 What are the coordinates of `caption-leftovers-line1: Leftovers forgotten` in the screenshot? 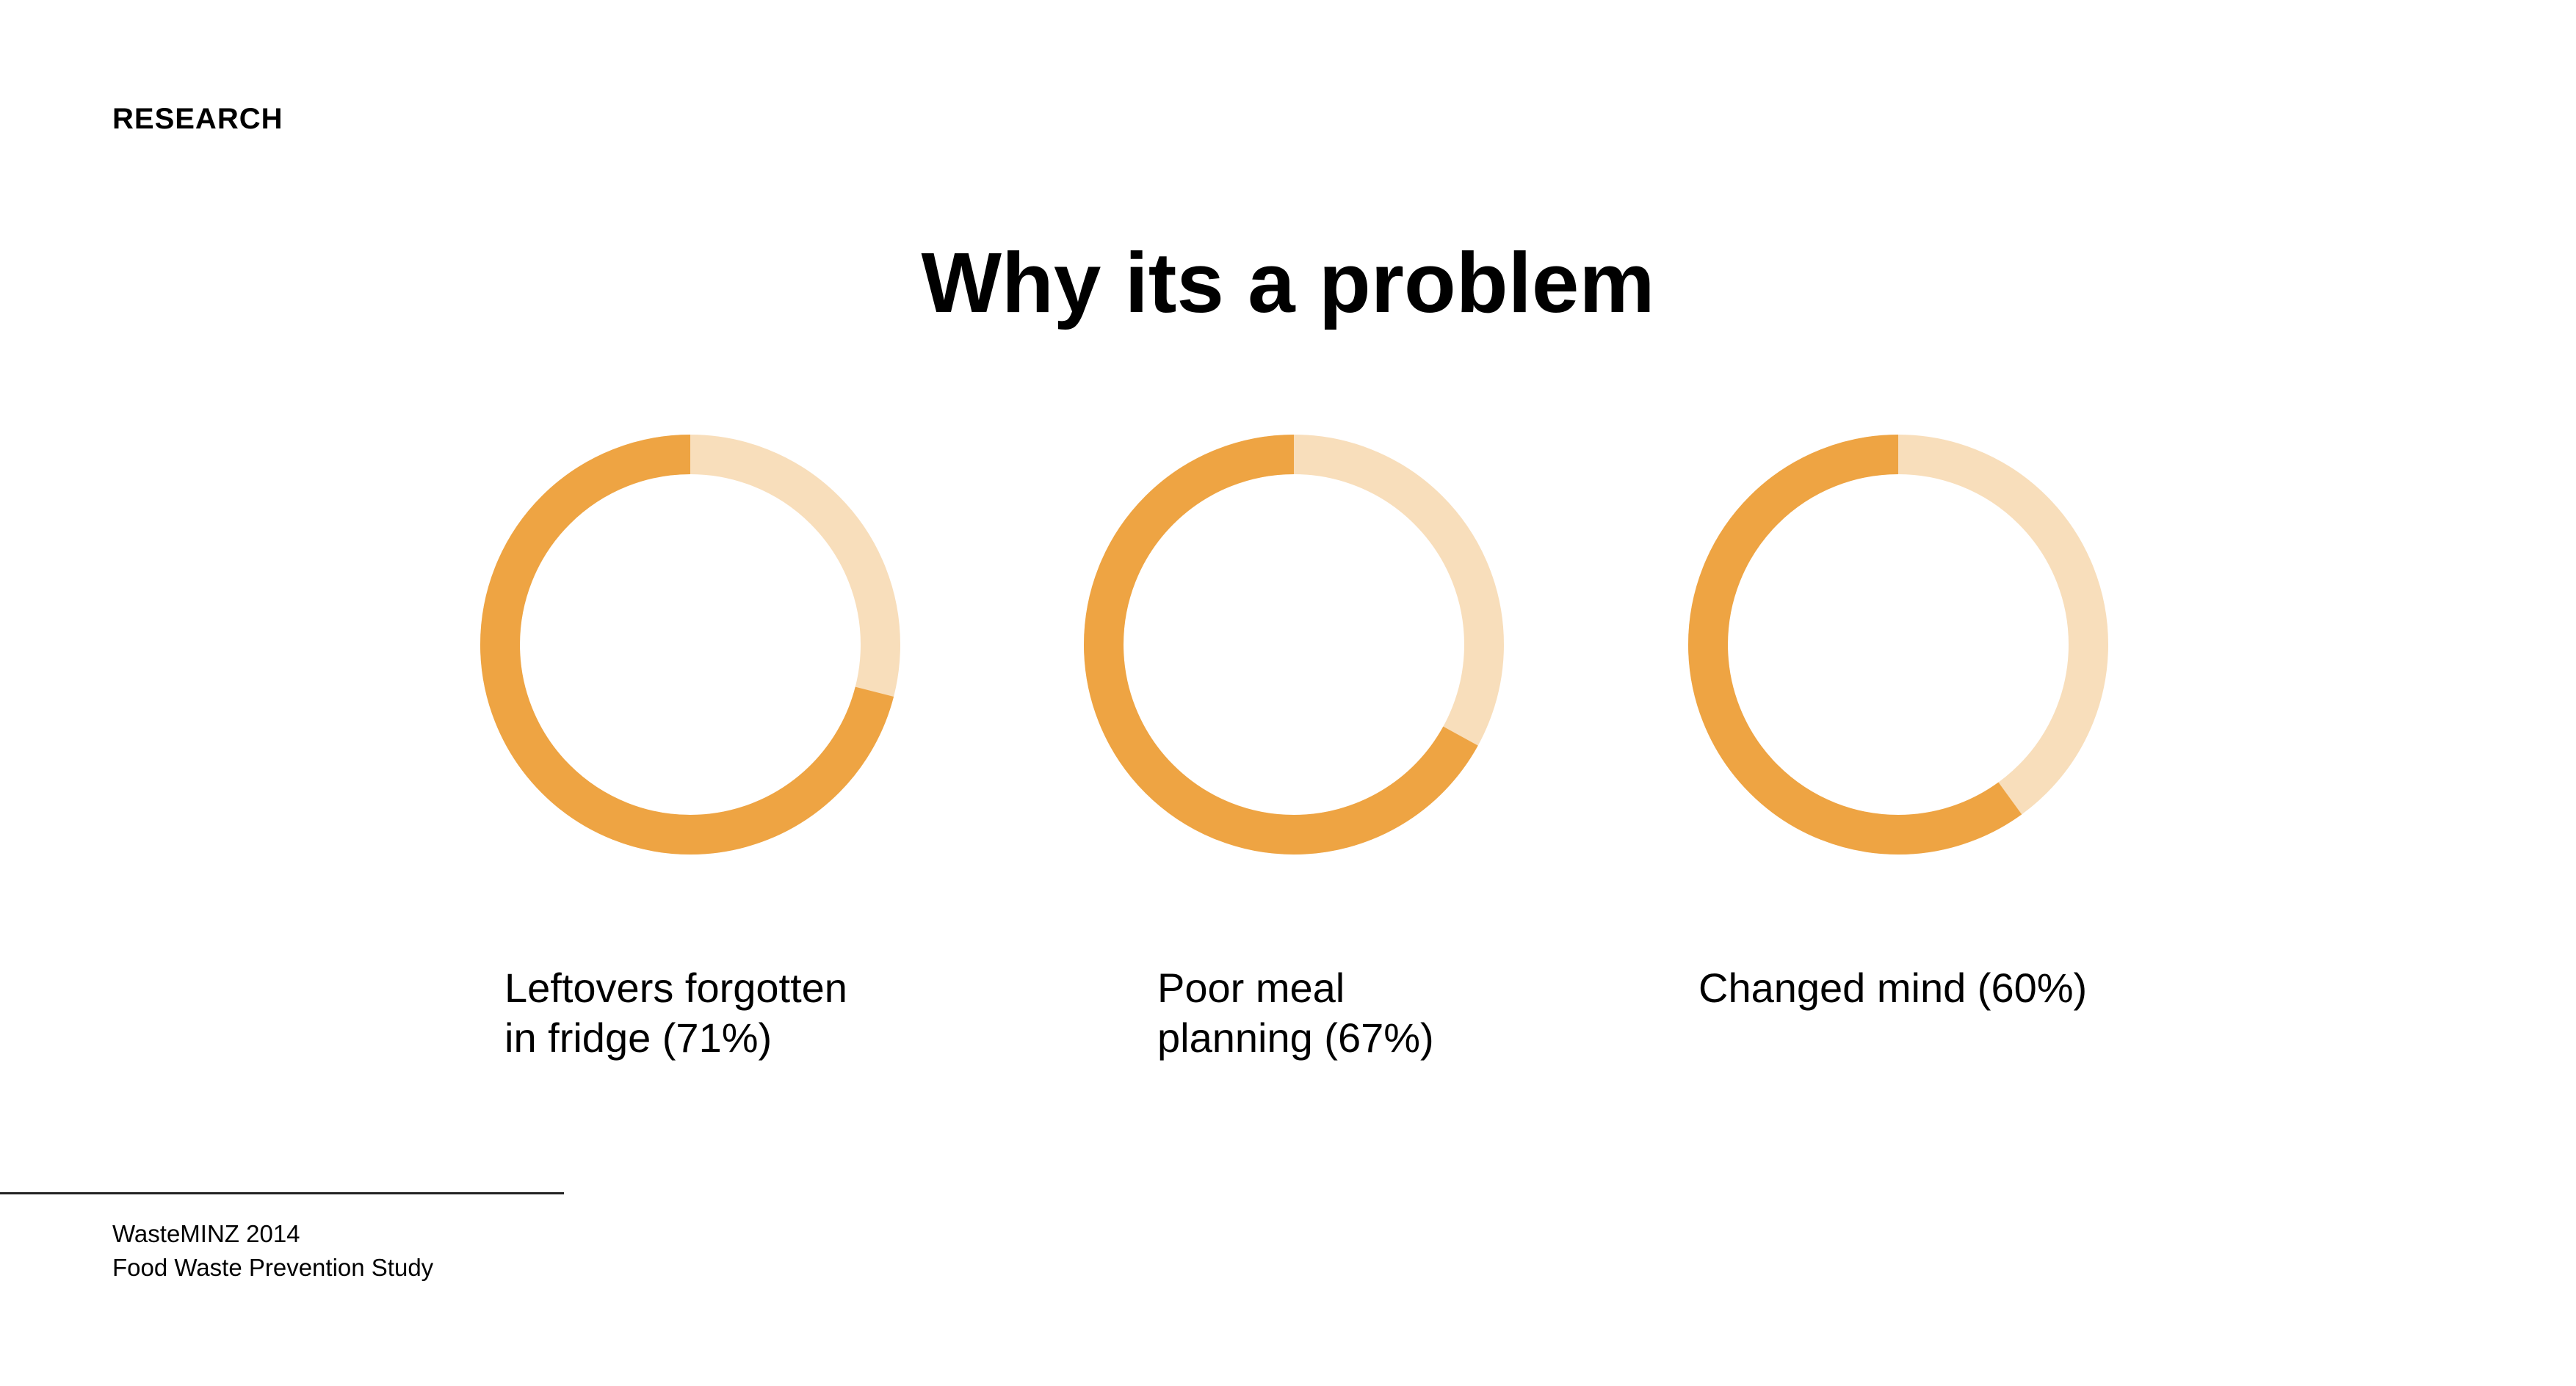 It's located at (675, 988).